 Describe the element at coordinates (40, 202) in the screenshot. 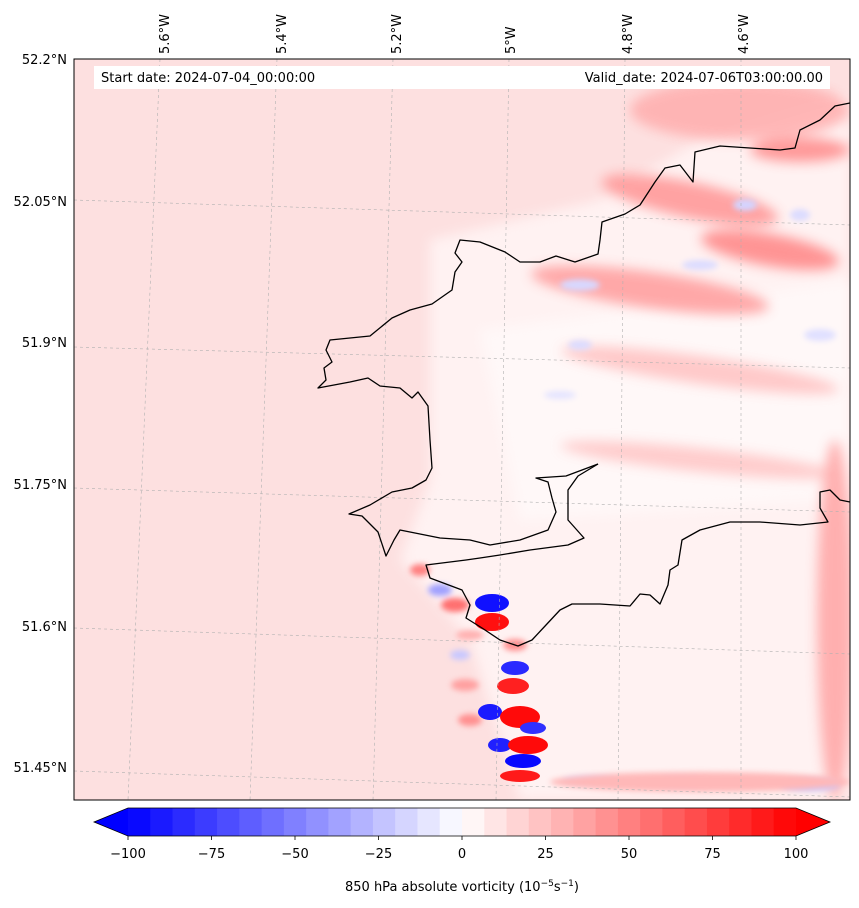

I see `lat-label-52.05N: 52.05°N` at that location.